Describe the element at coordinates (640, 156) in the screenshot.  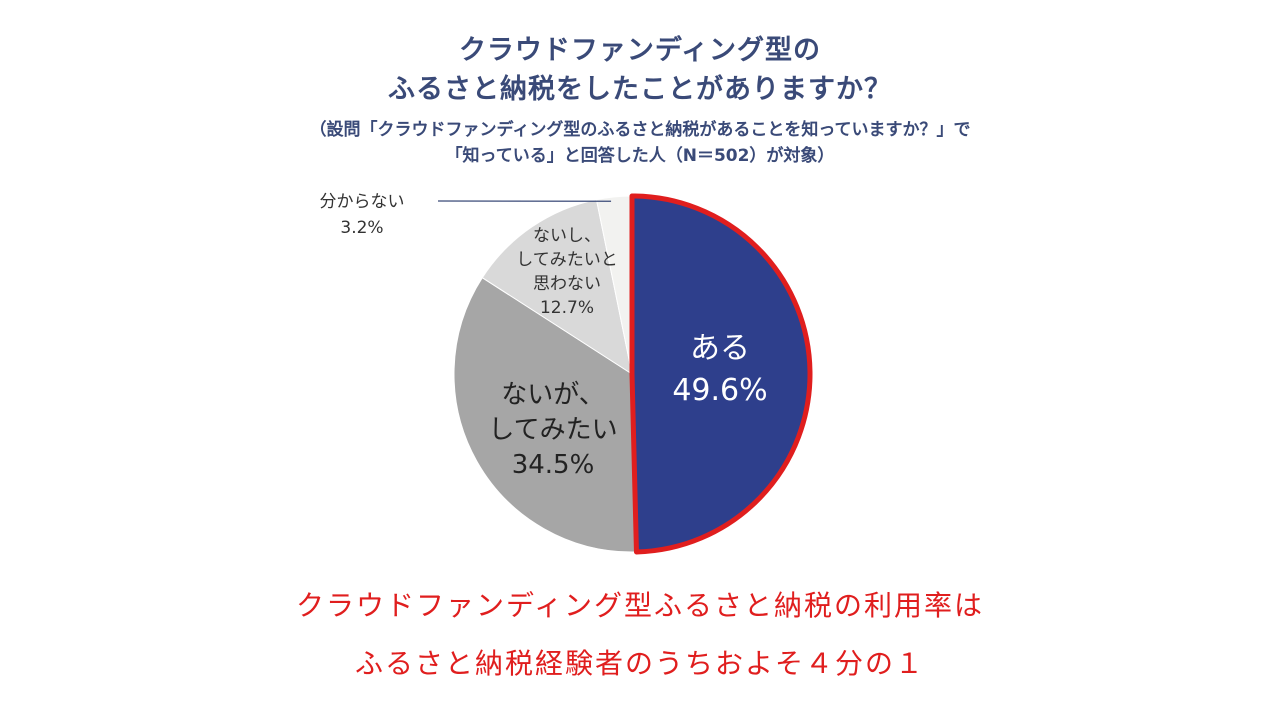
I see `chart-subtitle-line2: 「知っている」と回答した人（N＝502）が対象）` at that location.